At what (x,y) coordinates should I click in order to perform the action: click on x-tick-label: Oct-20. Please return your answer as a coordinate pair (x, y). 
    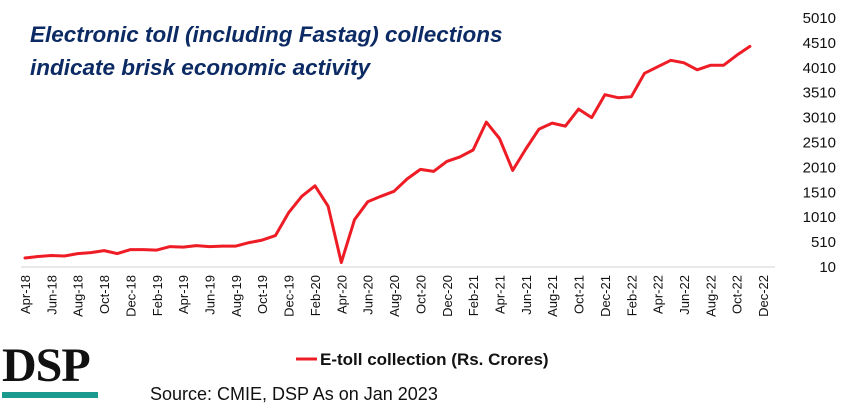
    Looking at the image, I should click on (420, 294).